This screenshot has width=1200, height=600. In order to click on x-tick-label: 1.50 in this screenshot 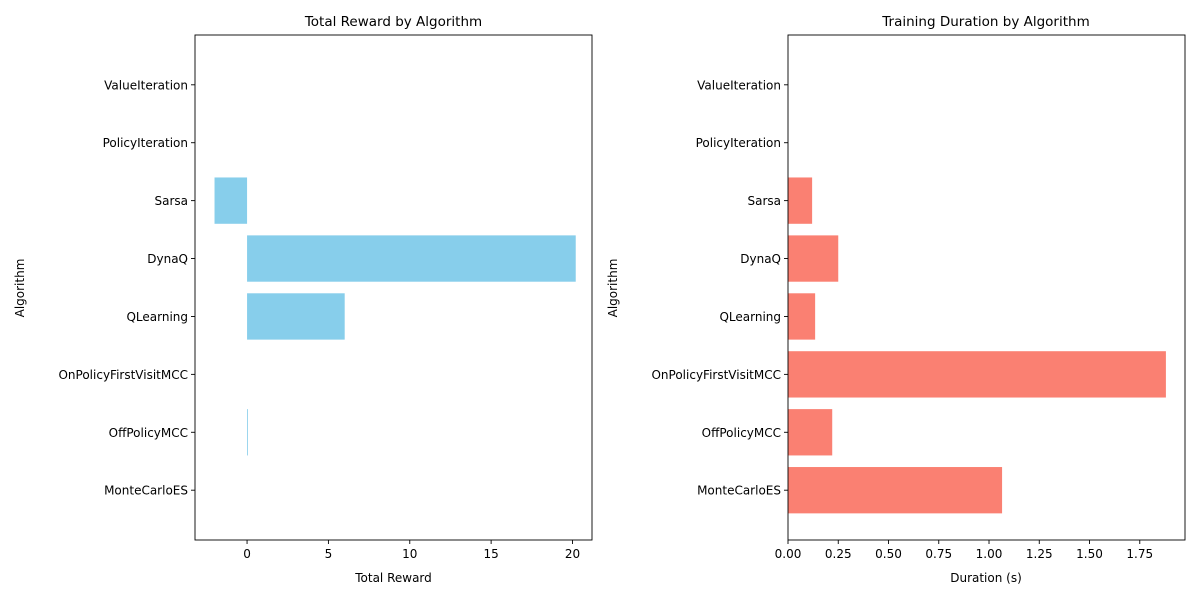, I will do `click(1089, 554)`.